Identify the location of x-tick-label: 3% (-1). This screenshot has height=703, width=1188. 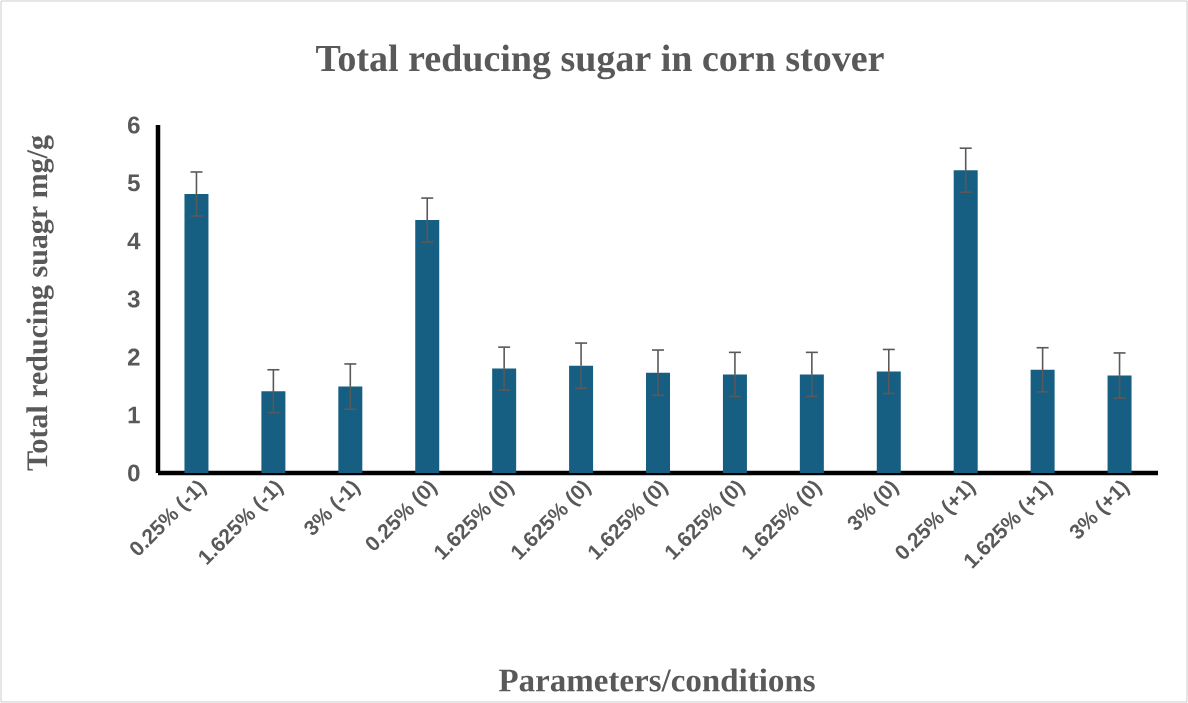
(333, 507).